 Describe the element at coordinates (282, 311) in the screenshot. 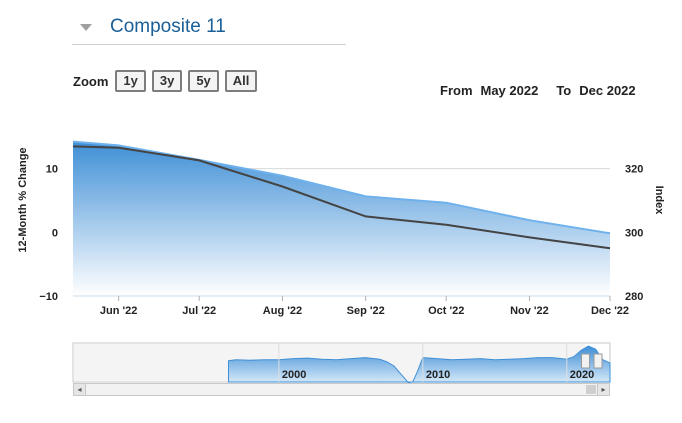

I see `x-axis-tick-label: Aug '22` at that location.